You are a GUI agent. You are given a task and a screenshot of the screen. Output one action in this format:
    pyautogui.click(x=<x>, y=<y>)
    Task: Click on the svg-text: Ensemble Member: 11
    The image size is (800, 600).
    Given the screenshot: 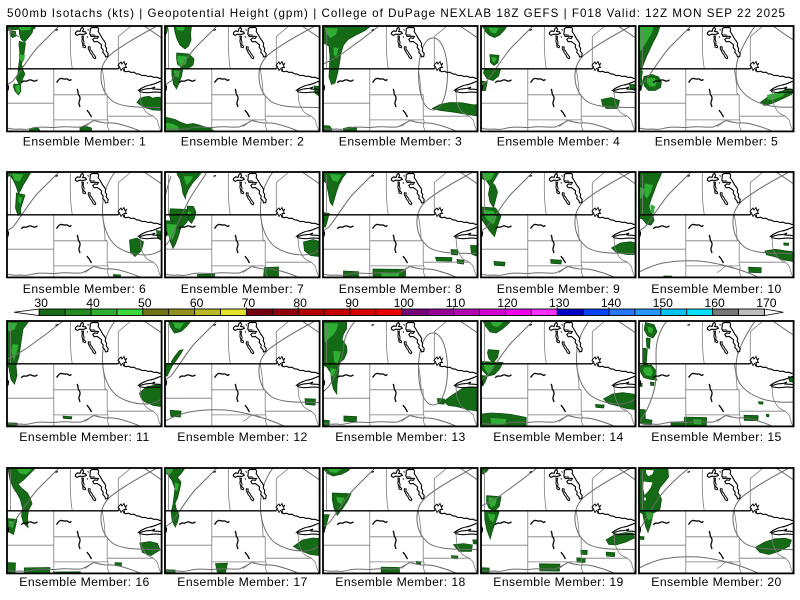 What is the action you would take?
    pyautogui.click(x=84, y=437)
    